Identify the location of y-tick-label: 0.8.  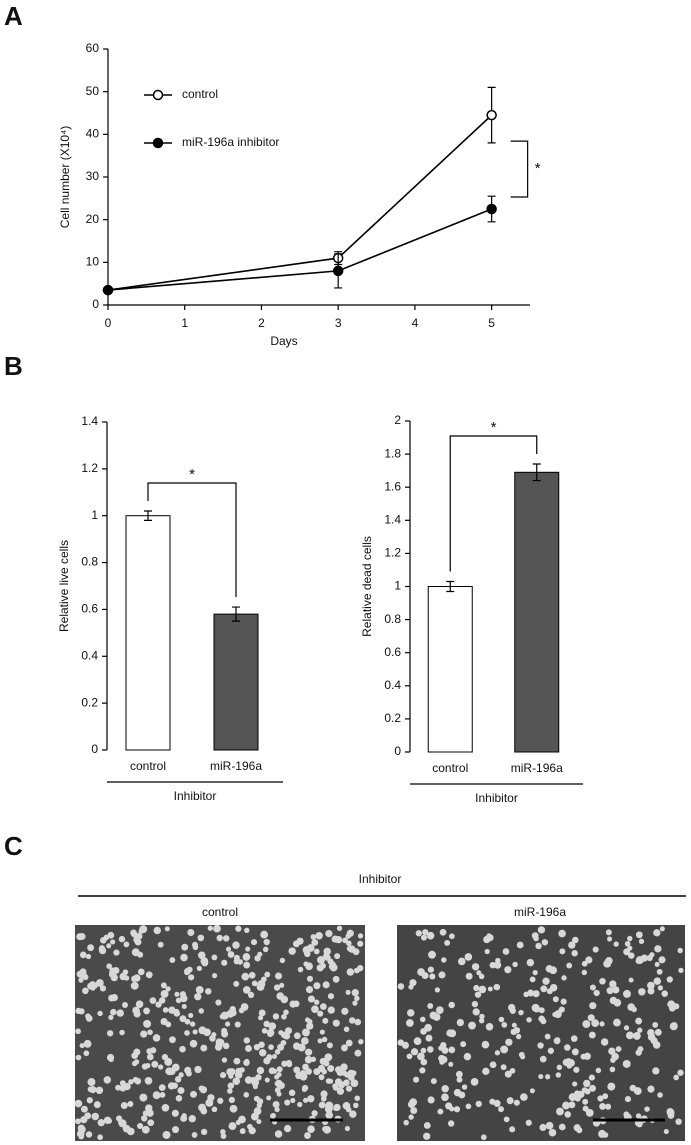
(392, 619).